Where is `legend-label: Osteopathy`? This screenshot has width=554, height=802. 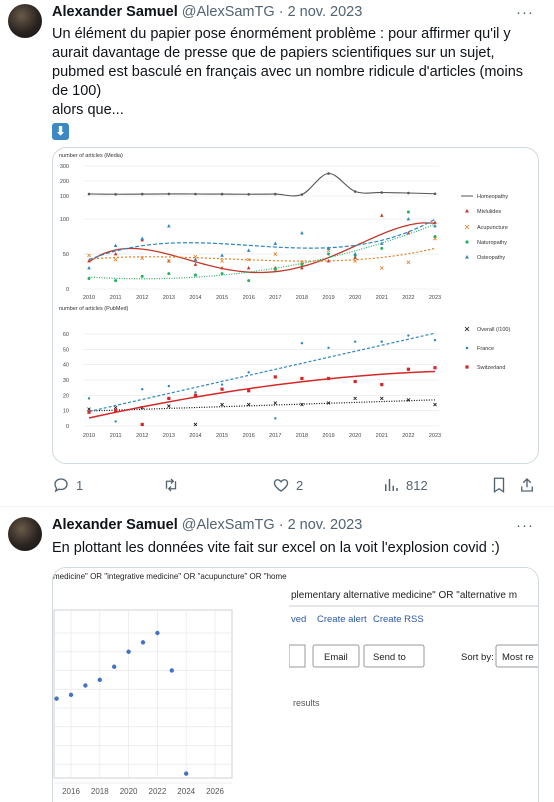 legend-label: Osteopathy is located at coordinates (491, 258).